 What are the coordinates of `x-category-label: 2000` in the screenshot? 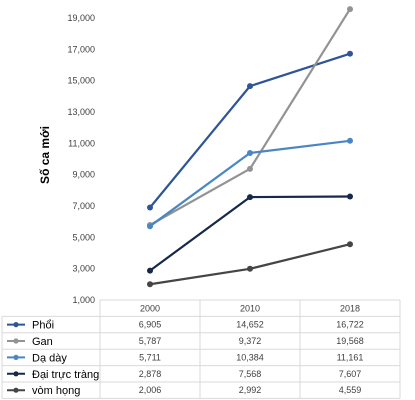 It's located at (150, 309).